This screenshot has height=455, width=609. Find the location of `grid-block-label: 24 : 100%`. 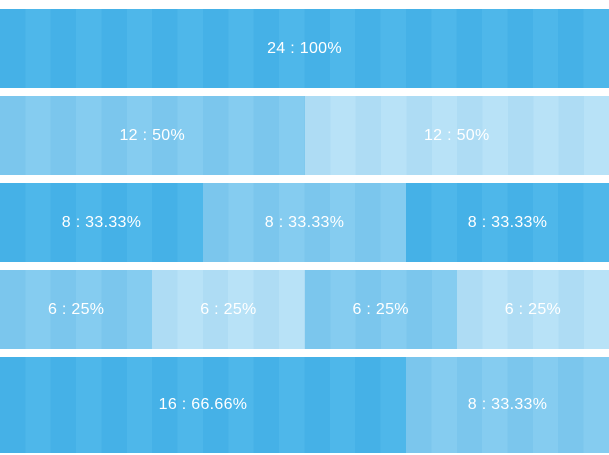

grid-block-label: 24 : 100% is located at coordinates (304, 48).